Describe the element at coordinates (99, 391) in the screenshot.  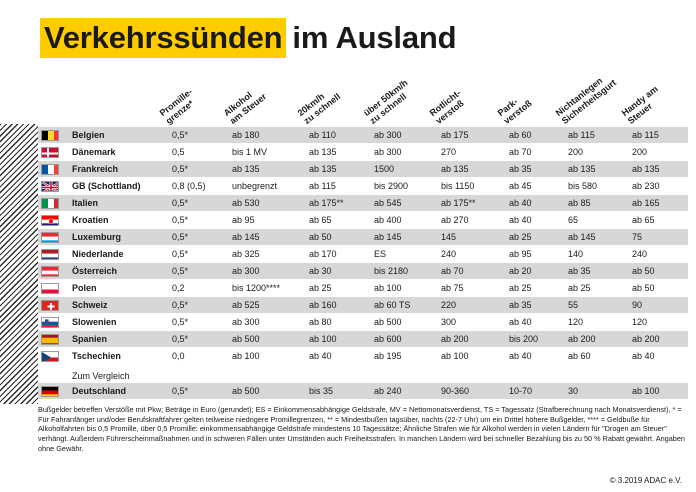
I see `country-name: Deutschland` at that location.